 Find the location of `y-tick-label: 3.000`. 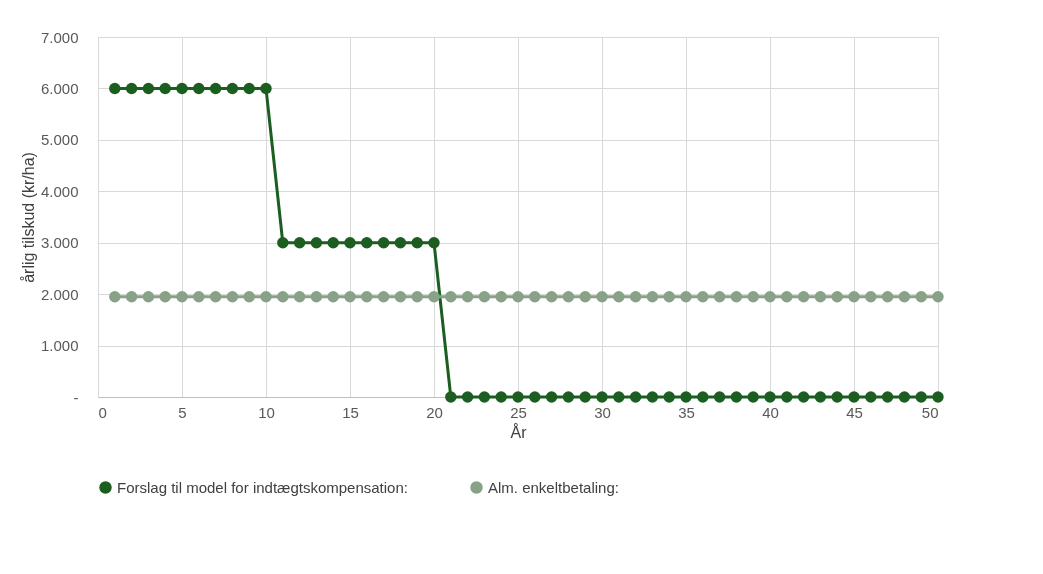

y-tick-label: 3.000 is located at coordinates (59, 243).